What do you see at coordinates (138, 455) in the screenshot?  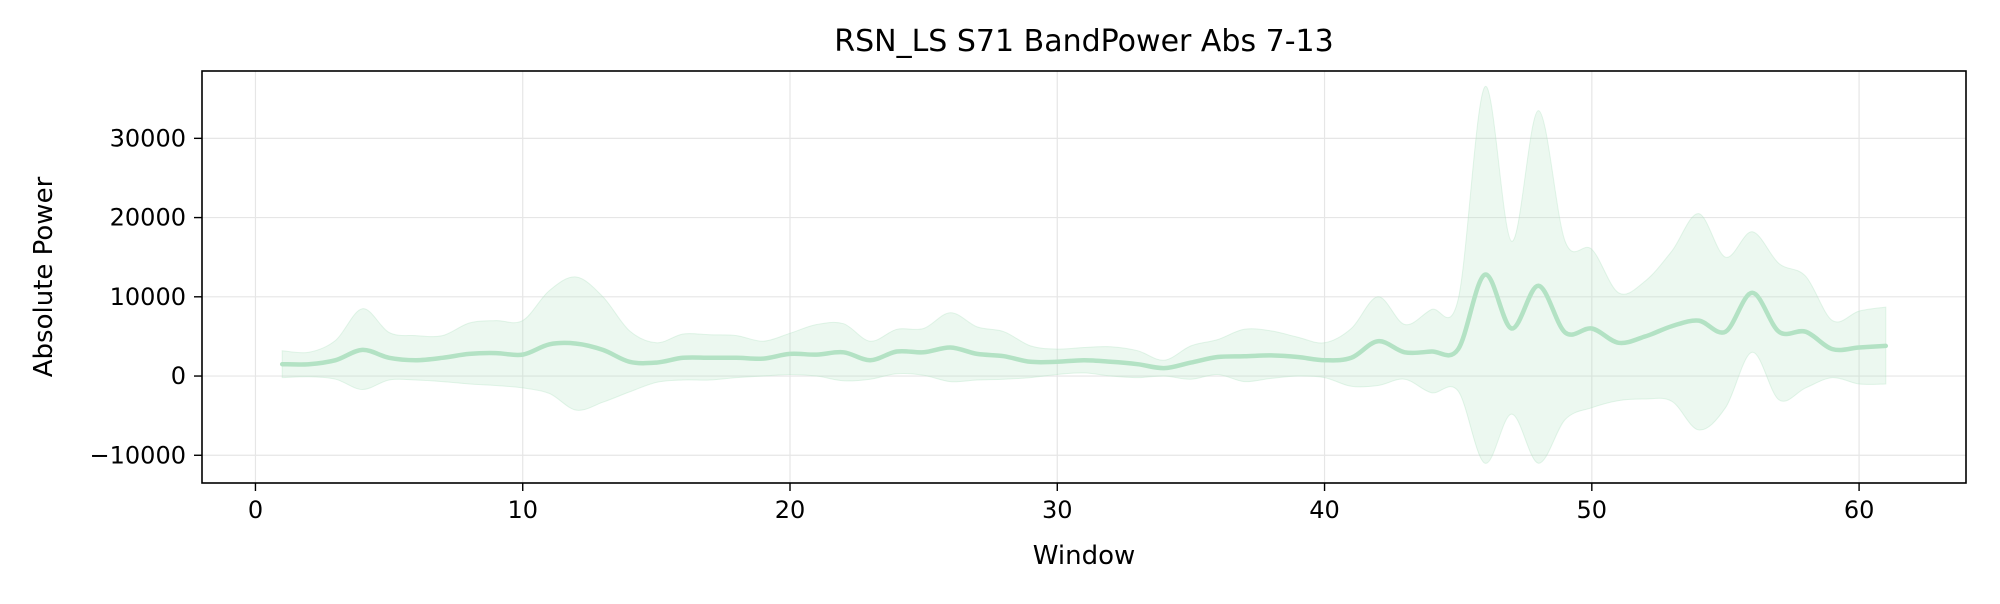 I see `y-tick-label: −10000` at bounding box center [138, 455].